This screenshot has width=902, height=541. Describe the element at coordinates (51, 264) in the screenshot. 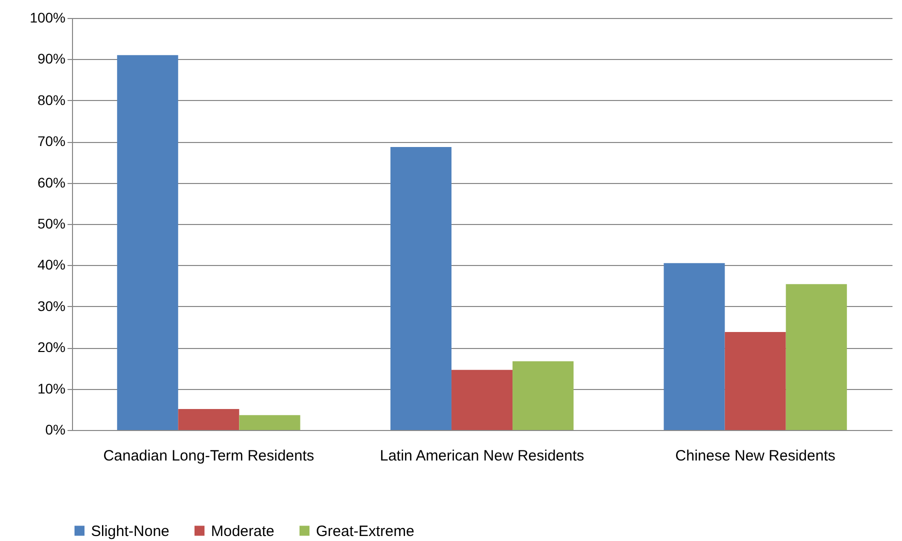

I see `y-tick-label: 40%` at that location.